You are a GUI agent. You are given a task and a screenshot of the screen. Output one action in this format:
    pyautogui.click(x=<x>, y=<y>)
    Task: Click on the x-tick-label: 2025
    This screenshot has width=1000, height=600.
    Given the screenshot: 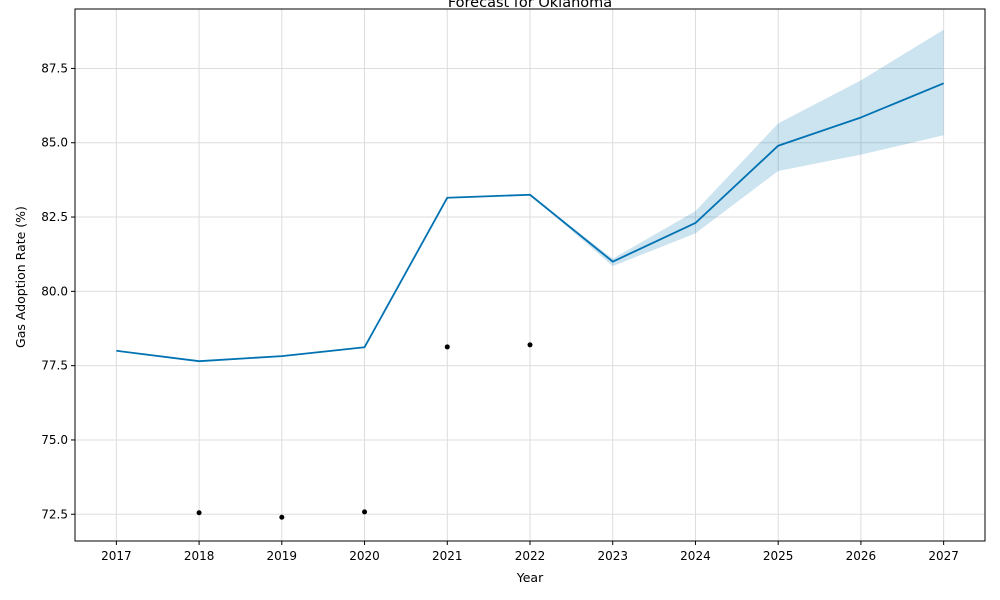 What is the action you would take?
    pyautogui.click(x=778, y=556)
    